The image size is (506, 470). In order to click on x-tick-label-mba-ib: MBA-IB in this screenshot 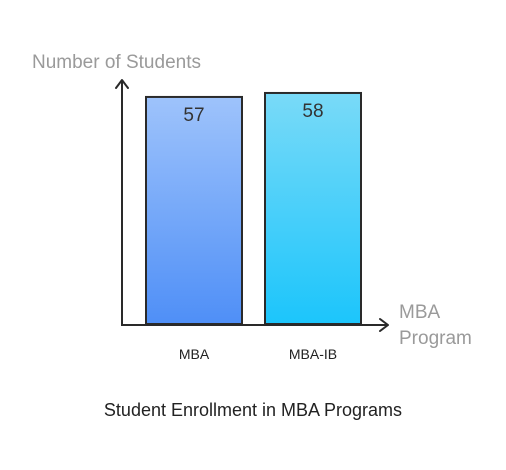, I will do `click(313, 354)`.